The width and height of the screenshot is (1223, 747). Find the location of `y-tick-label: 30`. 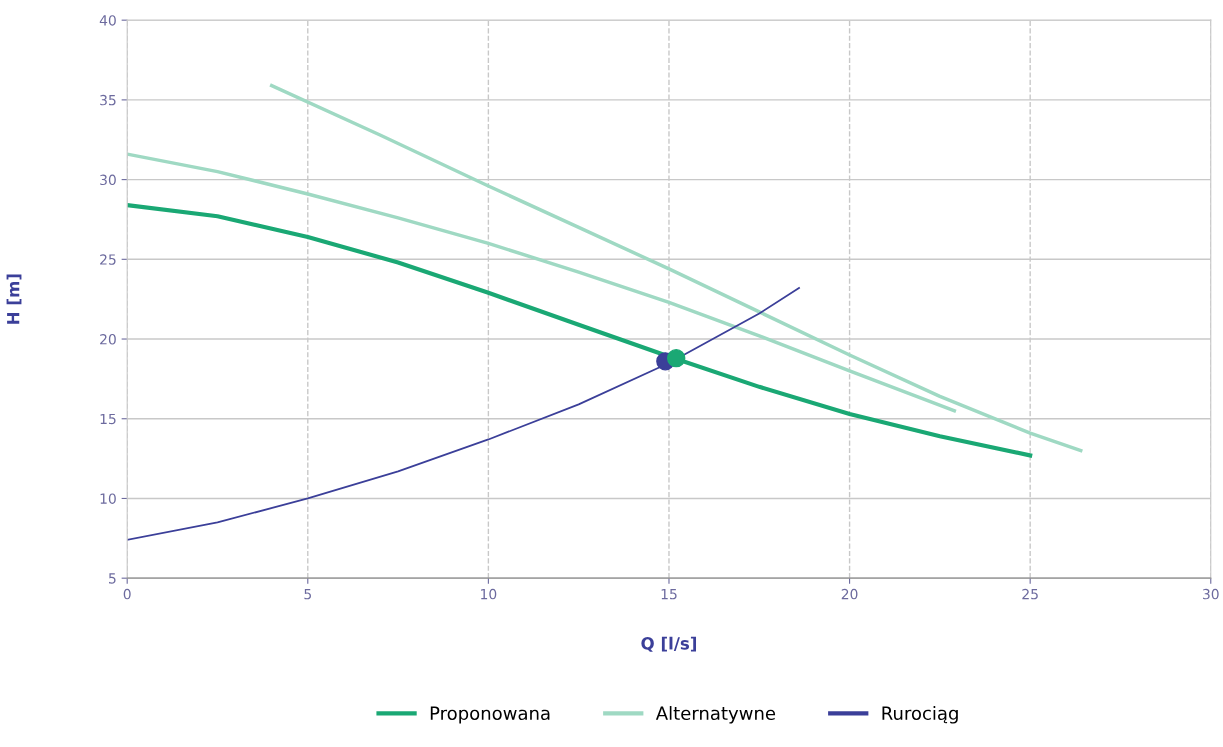

y-tick-label: 30 is located at coordinates (108, 180).